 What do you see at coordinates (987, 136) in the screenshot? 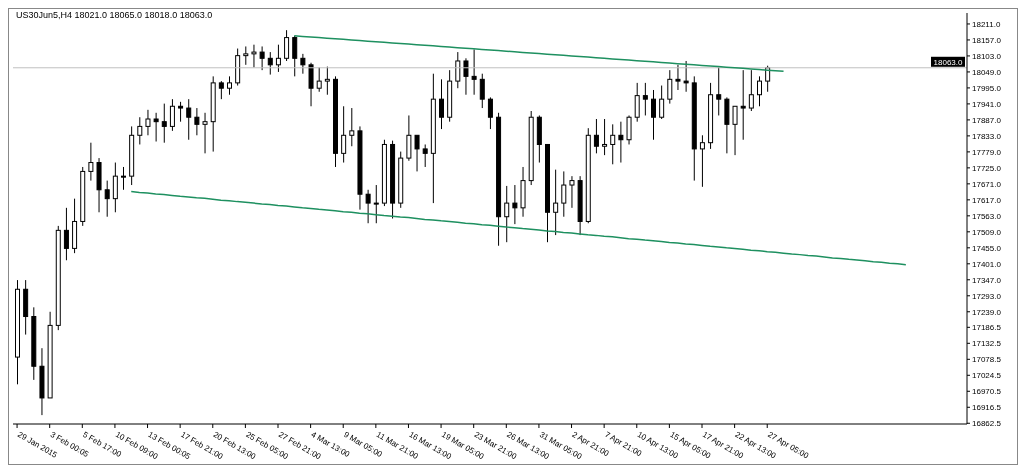
I see `y-tick-label: 17833.0` at bounding box center [987, 136].